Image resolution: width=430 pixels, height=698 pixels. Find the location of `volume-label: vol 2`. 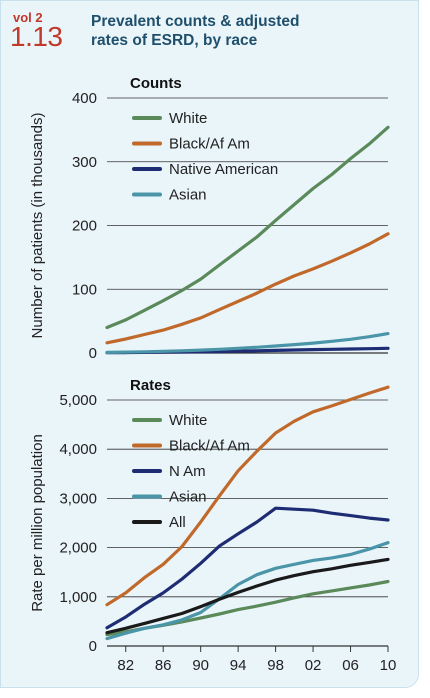

volume-label: vol 2 is located at coordinates (28, 17).